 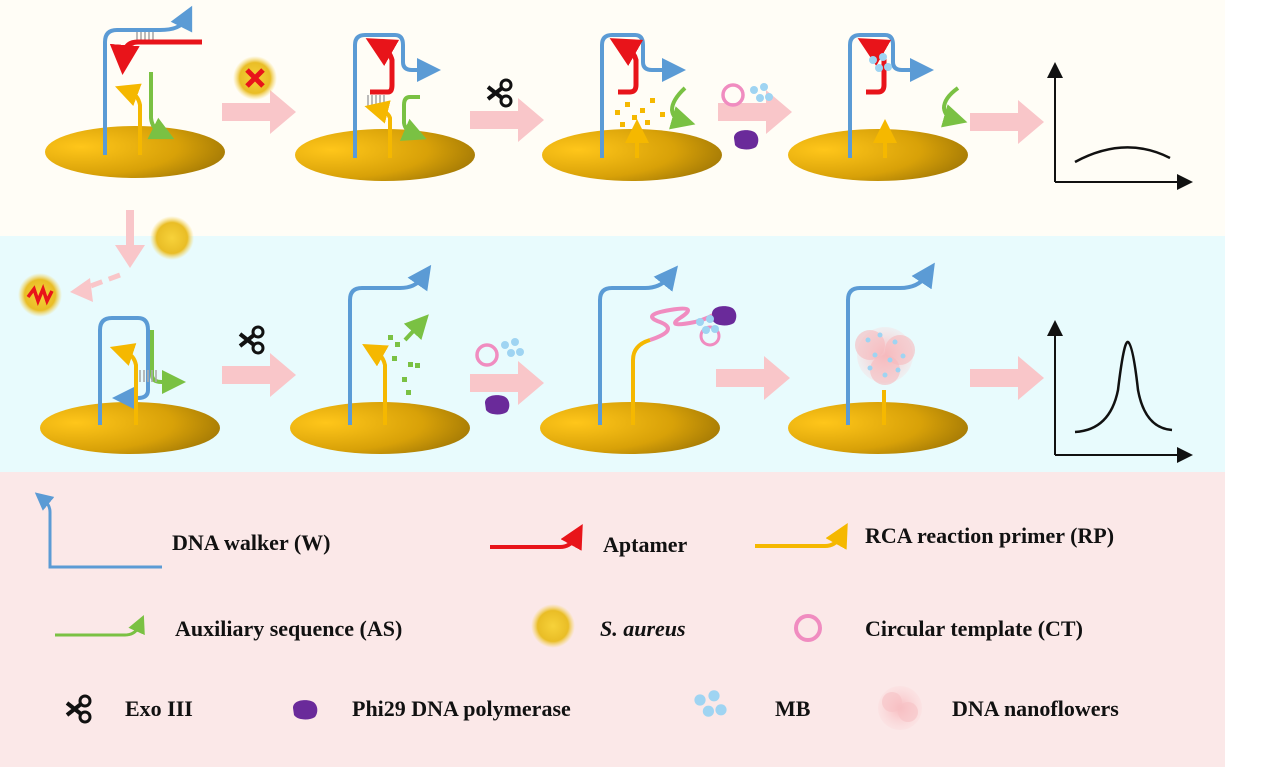 I want to click on row1-step2, so click(x=385, y=107).